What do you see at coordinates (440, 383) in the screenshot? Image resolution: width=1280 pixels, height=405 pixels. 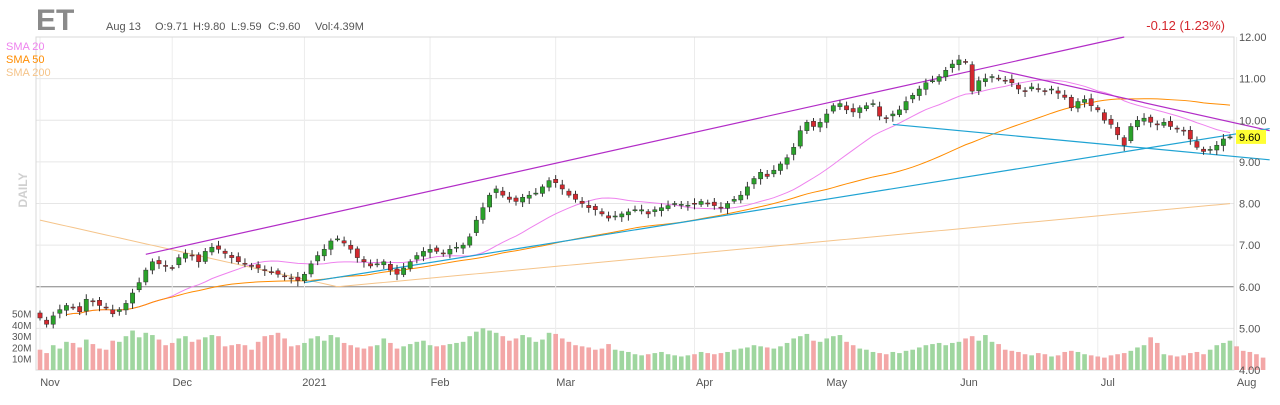 I see `x-tick-label: Feb` at bounding box center [440, 383].